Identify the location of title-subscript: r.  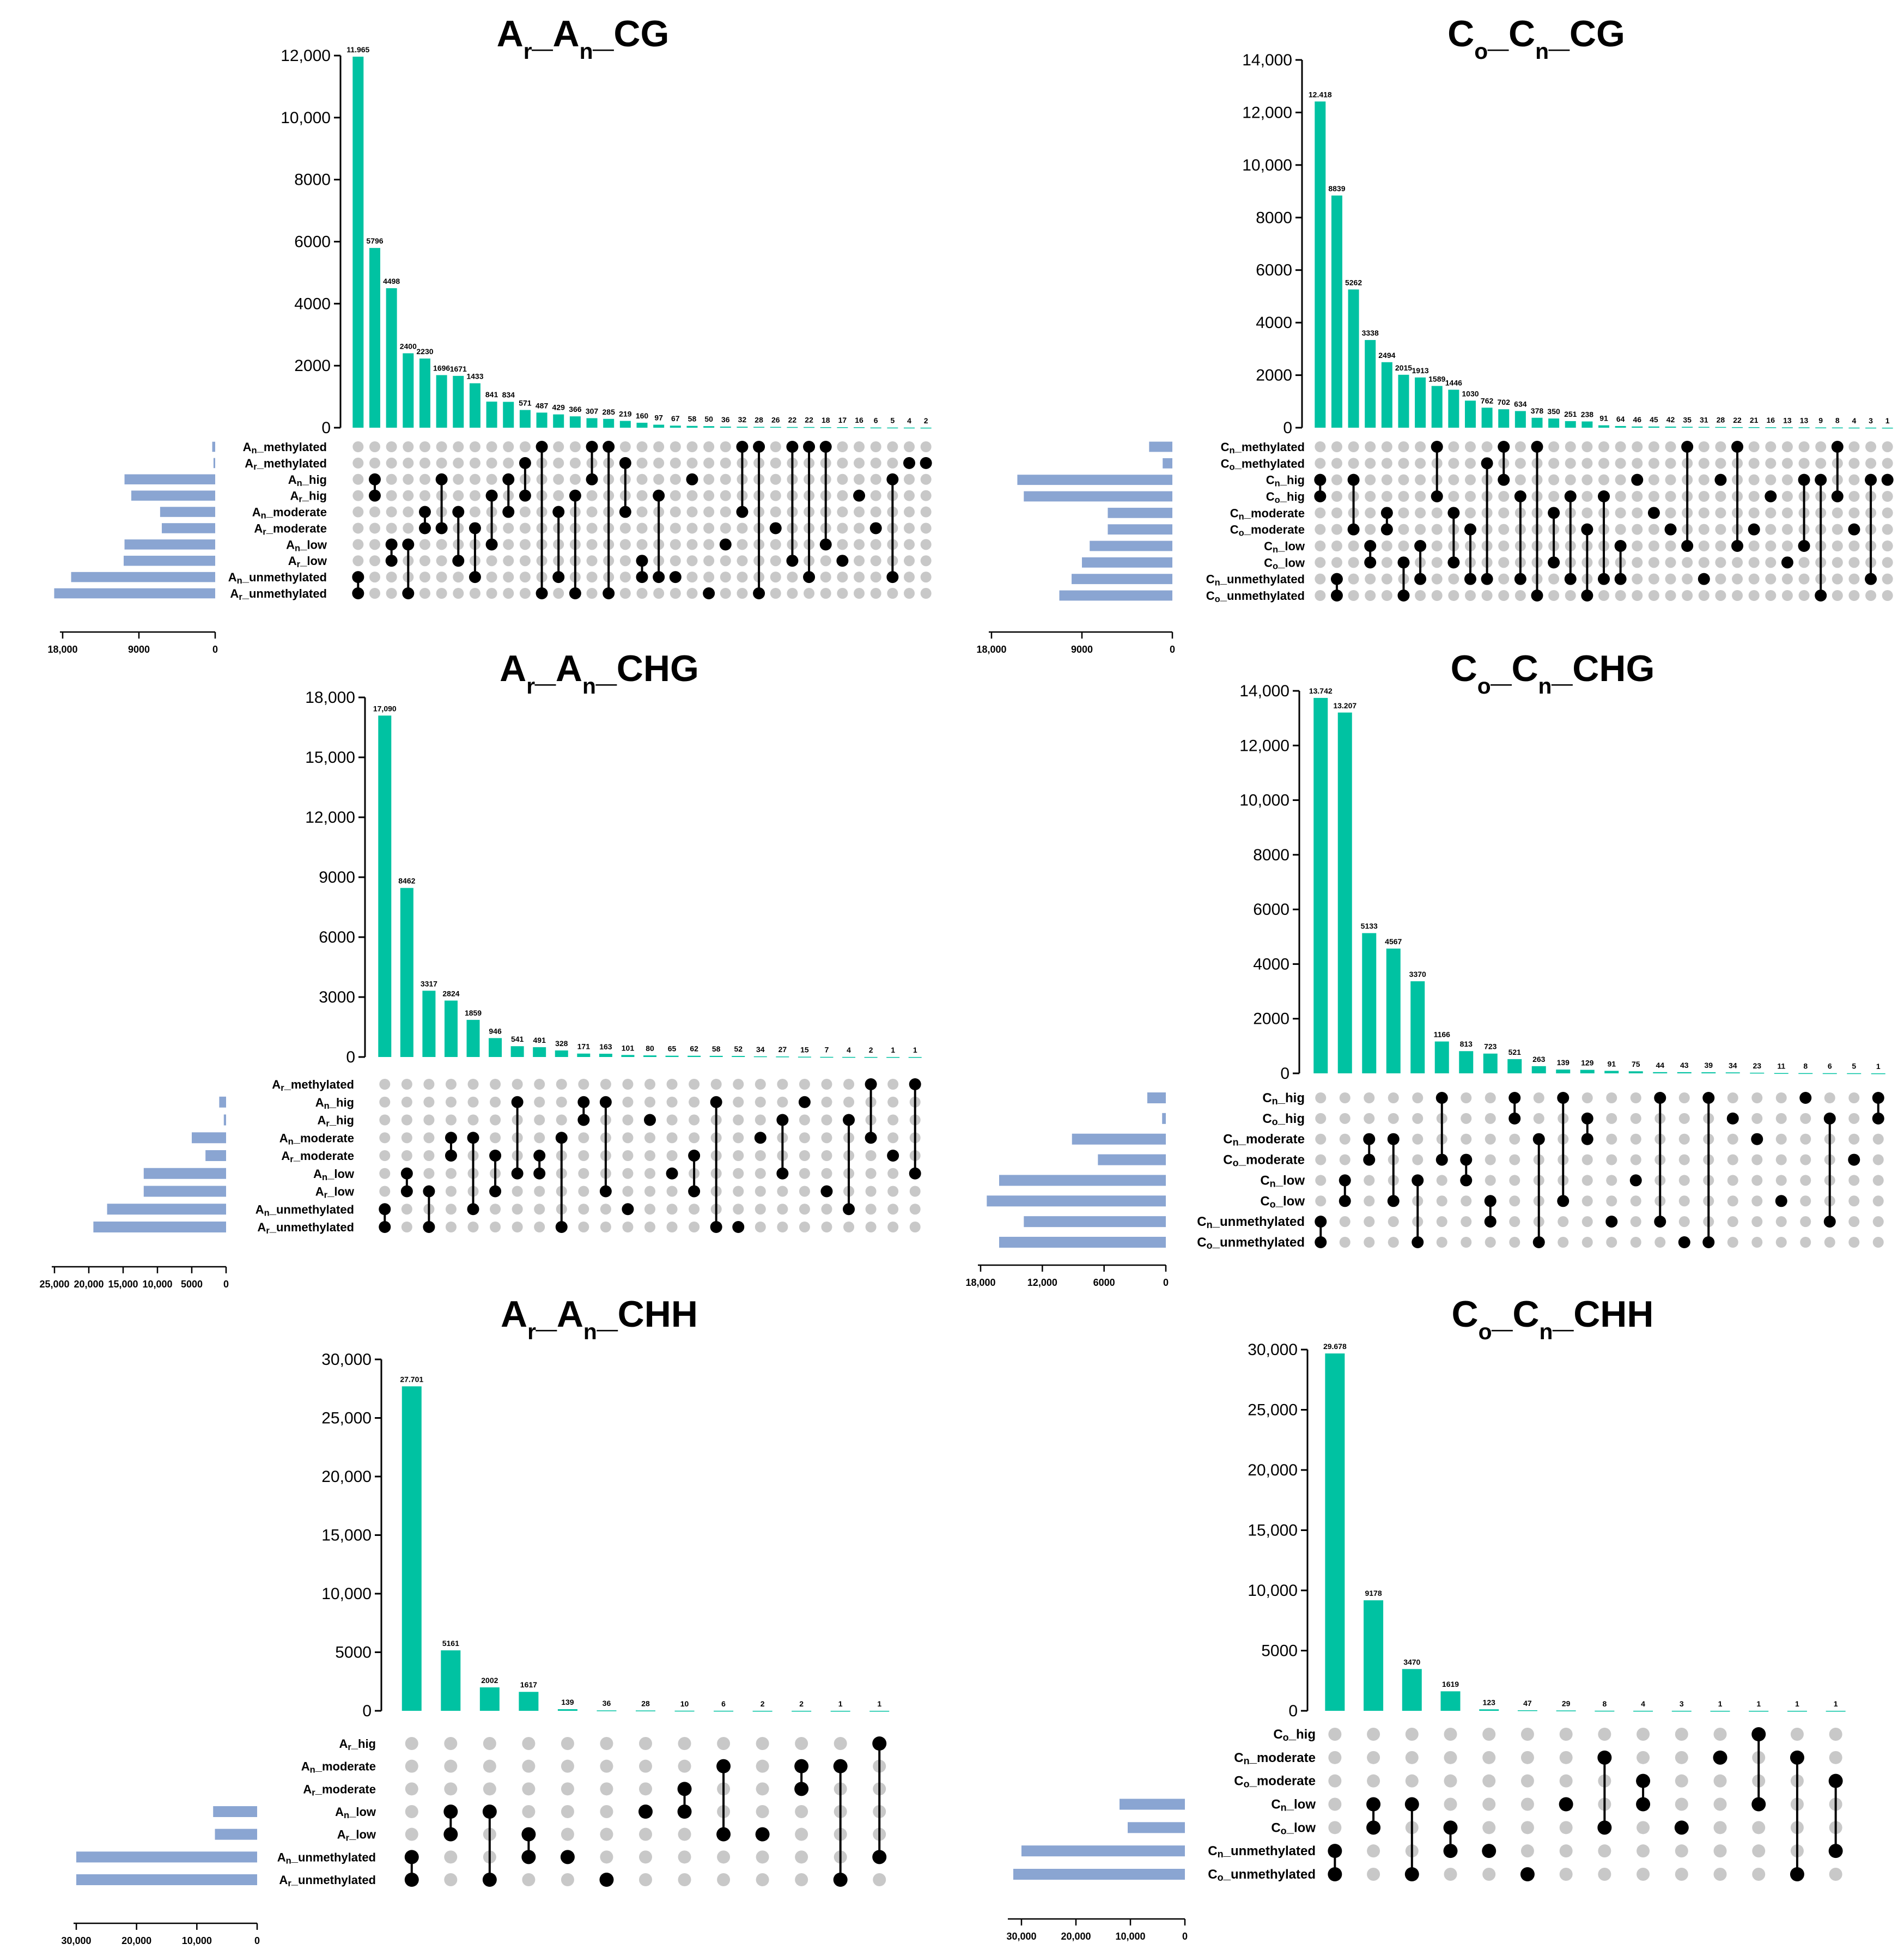
(530, 685).